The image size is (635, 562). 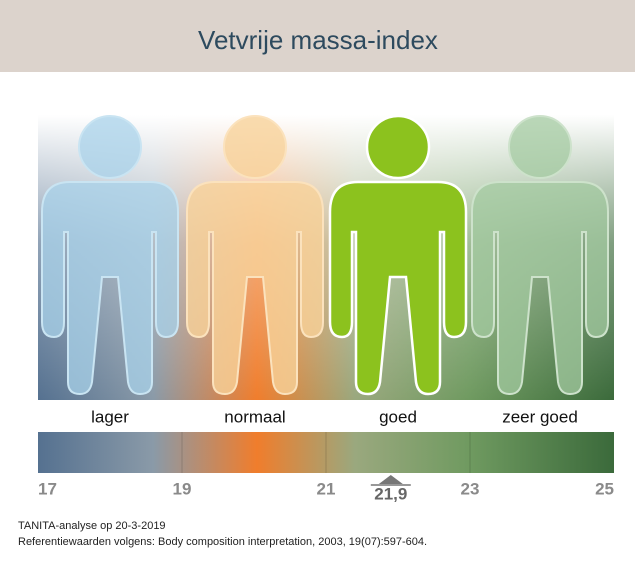 I want to click on tick-label: 23, so click(x=470, y=488).